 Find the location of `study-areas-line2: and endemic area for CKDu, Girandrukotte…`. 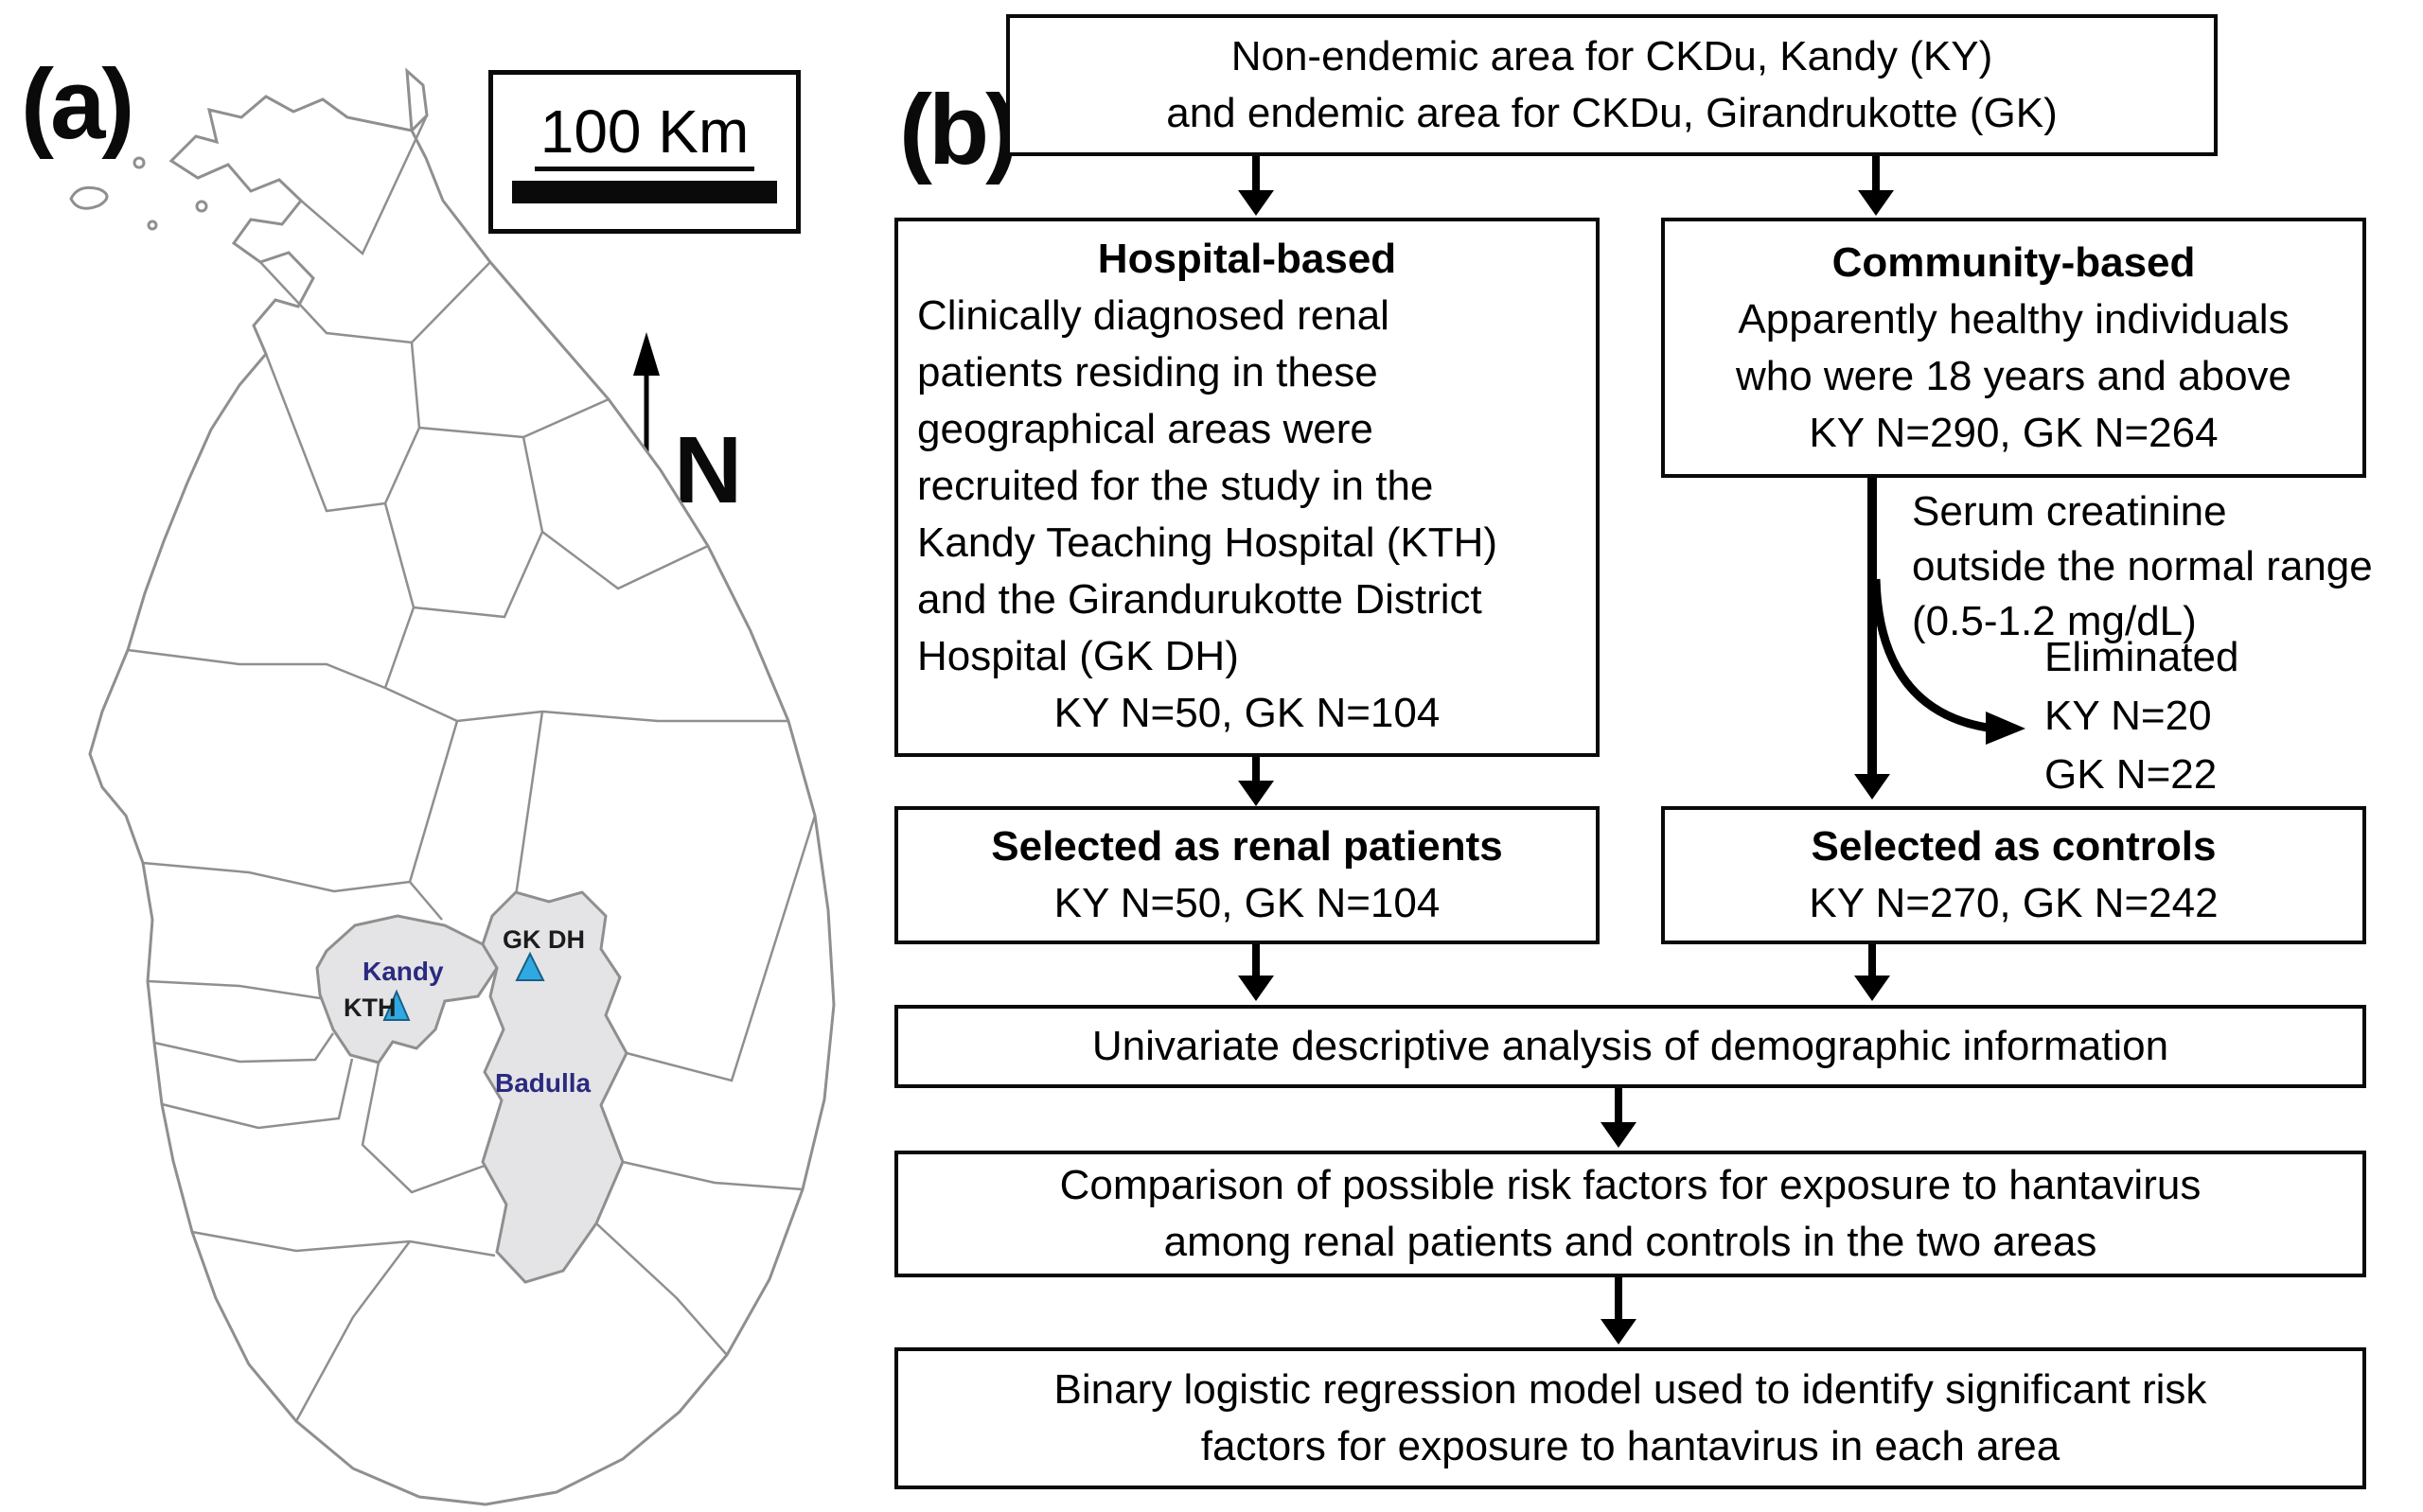

study-areas-line2: and endemic area for CKDu, Girandrukotte… is located at coordinates (1612, 113).